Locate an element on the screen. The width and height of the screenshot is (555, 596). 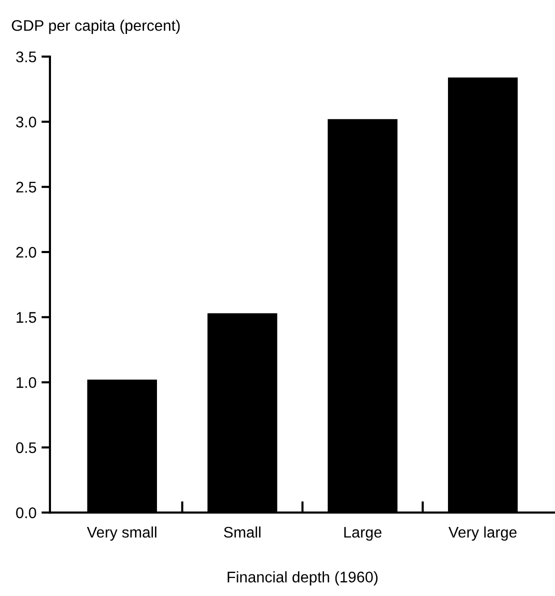
y-tick-label: 0.5 is located at coordinates (26, 448).